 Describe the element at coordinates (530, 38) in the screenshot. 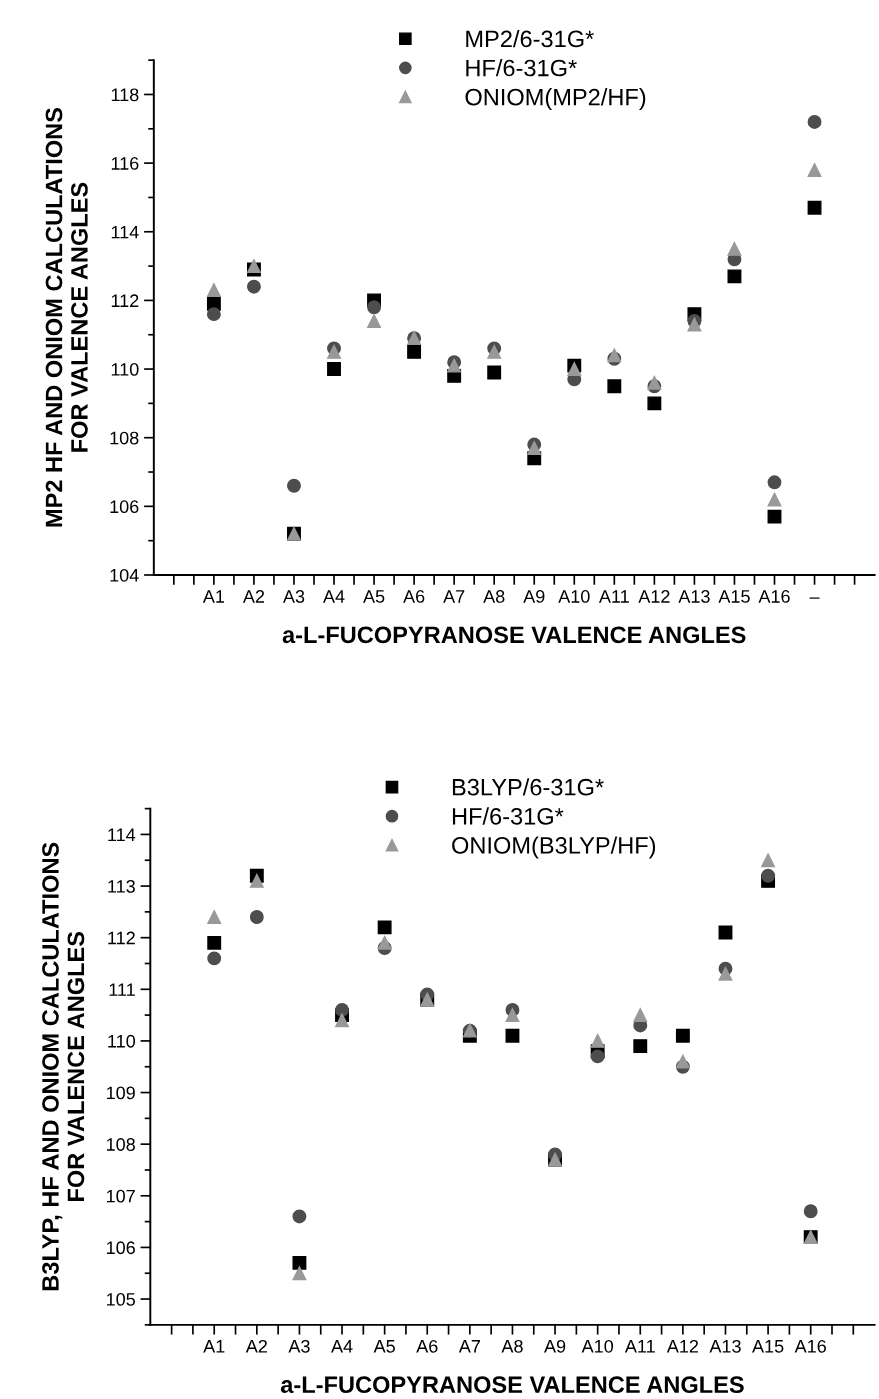

I see `legend-label: MP2/6-31G*` at that location.